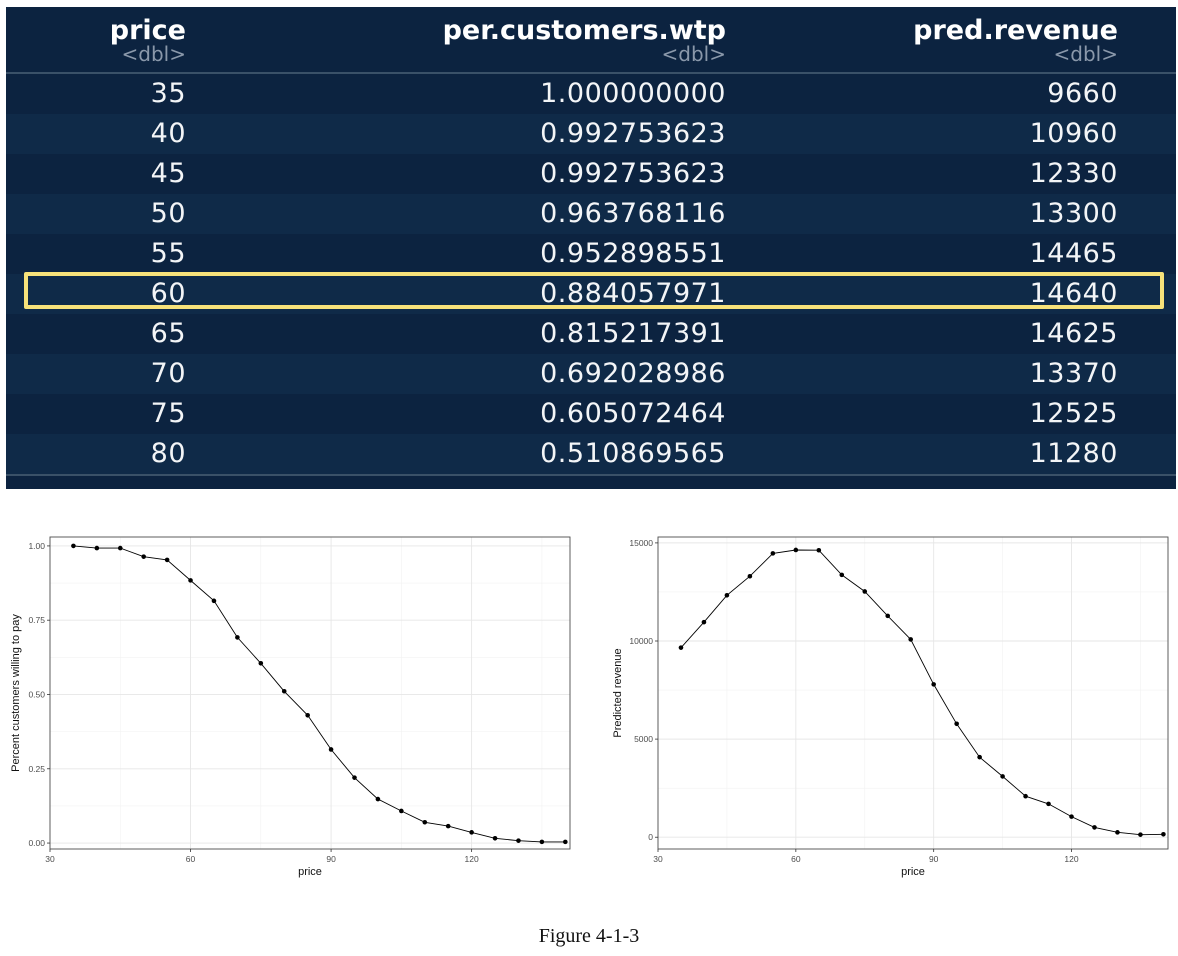 The width and height of the screenshot is (1178, 956). Describe the element at coordinates (618, 692) in the screenshot. I see `y-axis-title: Predicted revenue` at that location.